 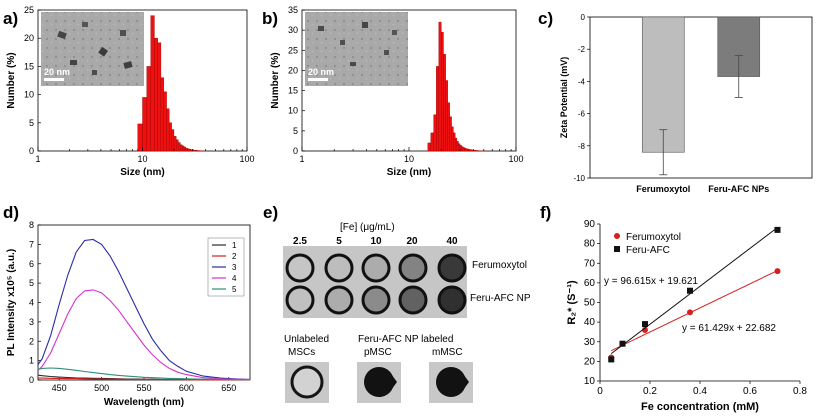 What do you see at coordinates (92, 49) in the screenshot?
I see `tem-inset-a: 20 nm` at bounding box center [92, 49].